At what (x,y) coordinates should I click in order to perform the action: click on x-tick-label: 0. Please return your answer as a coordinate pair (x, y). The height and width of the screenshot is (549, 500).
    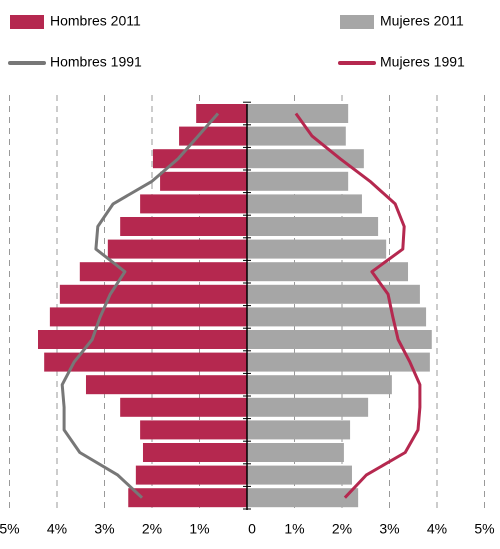
    Looking at the image, I should click on (252, 529).